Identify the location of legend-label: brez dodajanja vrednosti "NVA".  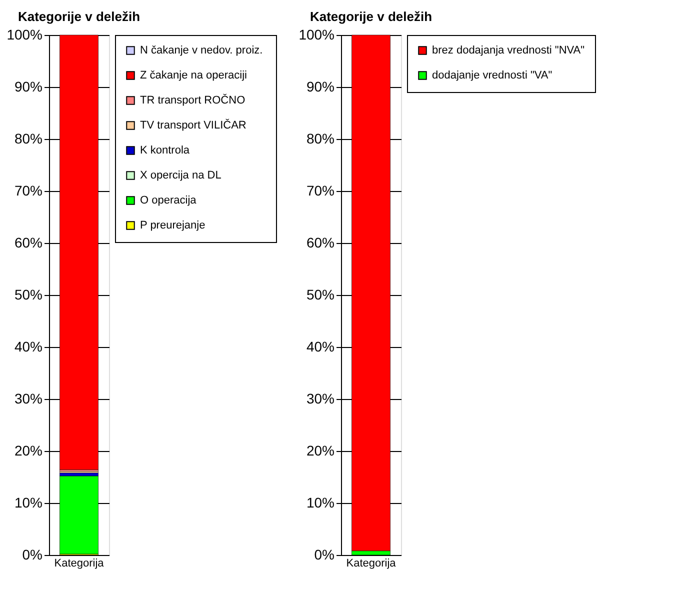
(508, 50).